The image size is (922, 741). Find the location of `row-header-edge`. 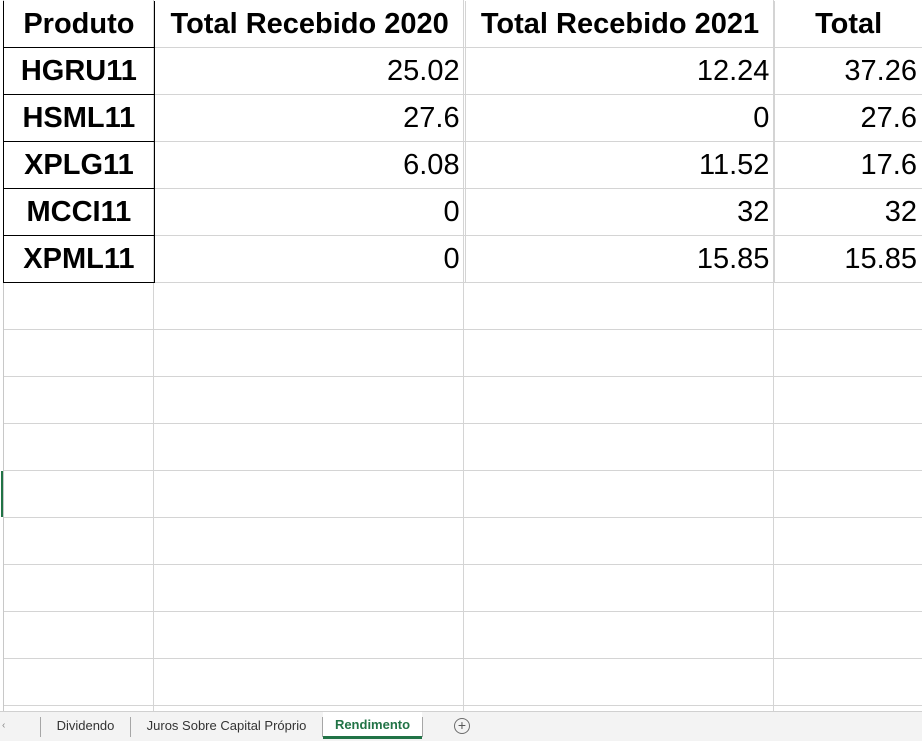

row-header-edge is located at coordinates (2, 355).